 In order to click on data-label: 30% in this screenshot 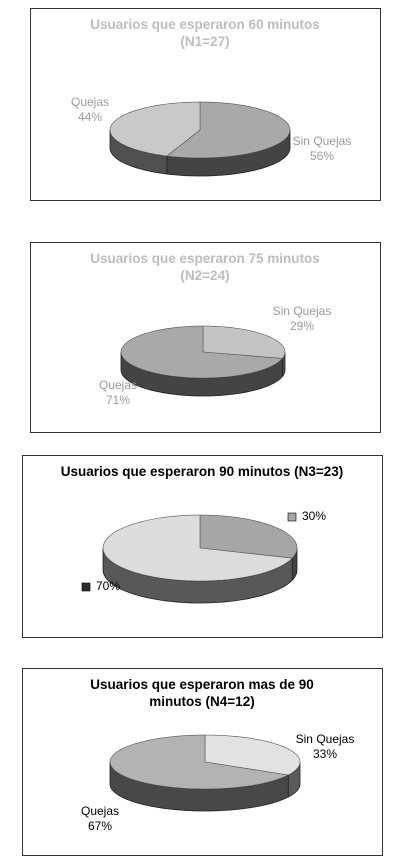, I will do `click(314, 516)`.